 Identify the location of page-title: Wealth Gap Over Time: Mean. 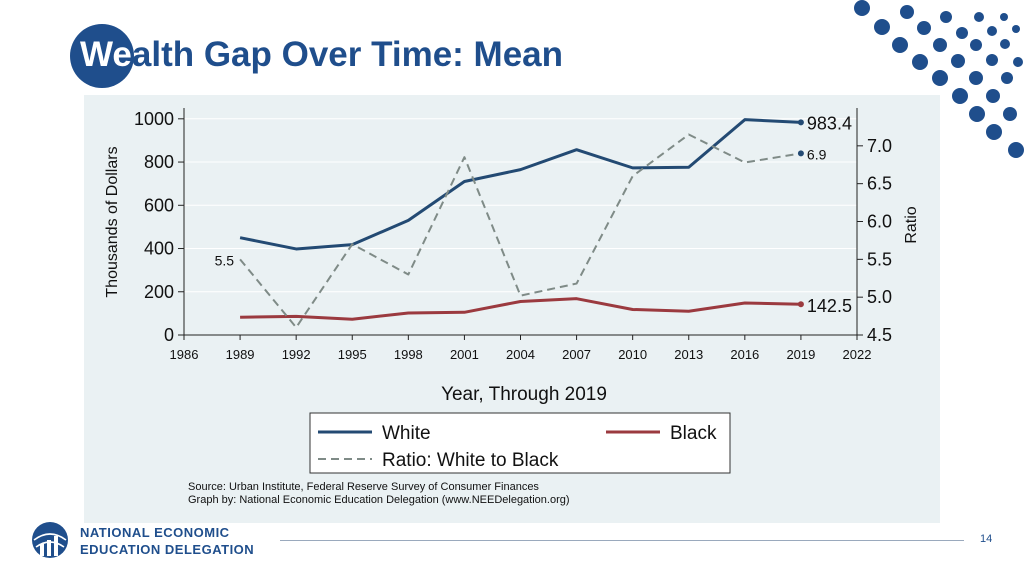
(321, 55).